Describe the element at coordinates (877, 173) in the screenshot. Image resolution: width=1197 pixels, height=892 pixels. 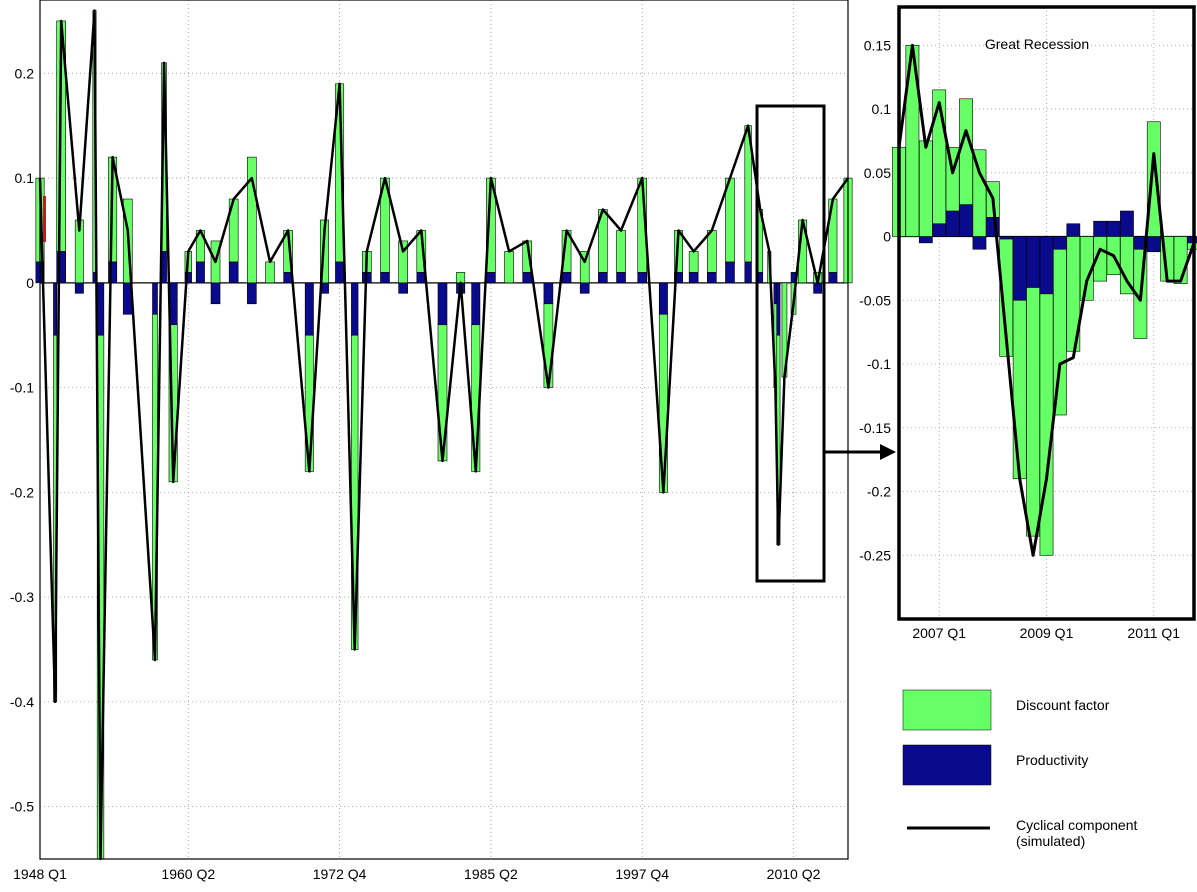
I see `y-tick-label: 0.05` at that location.